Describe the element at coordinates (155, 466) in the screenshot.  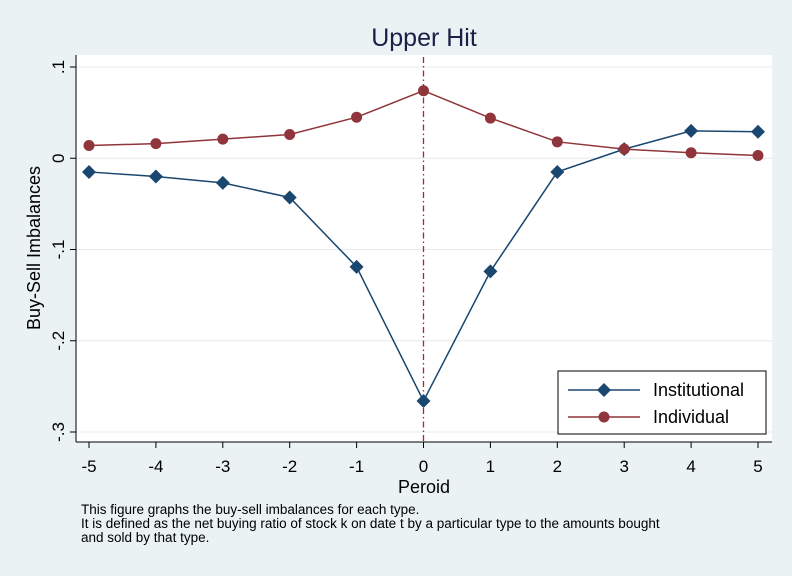
I see `x-tick-label-1: -4` at that location.